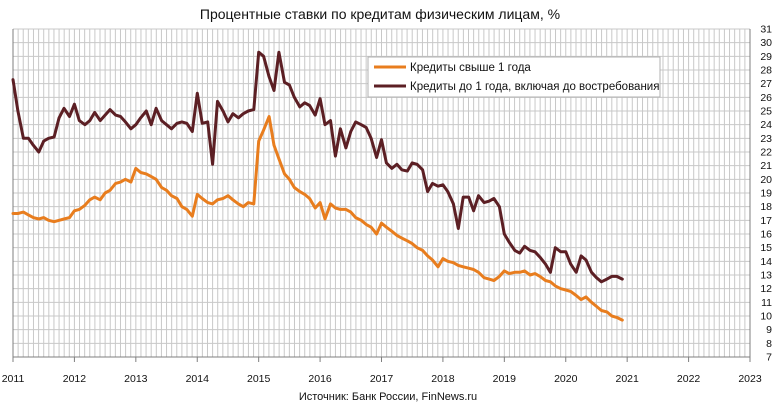  Describe the element at coordinates (766, 98) in the screenshot. I see `y-tick-label: 26` at that location.